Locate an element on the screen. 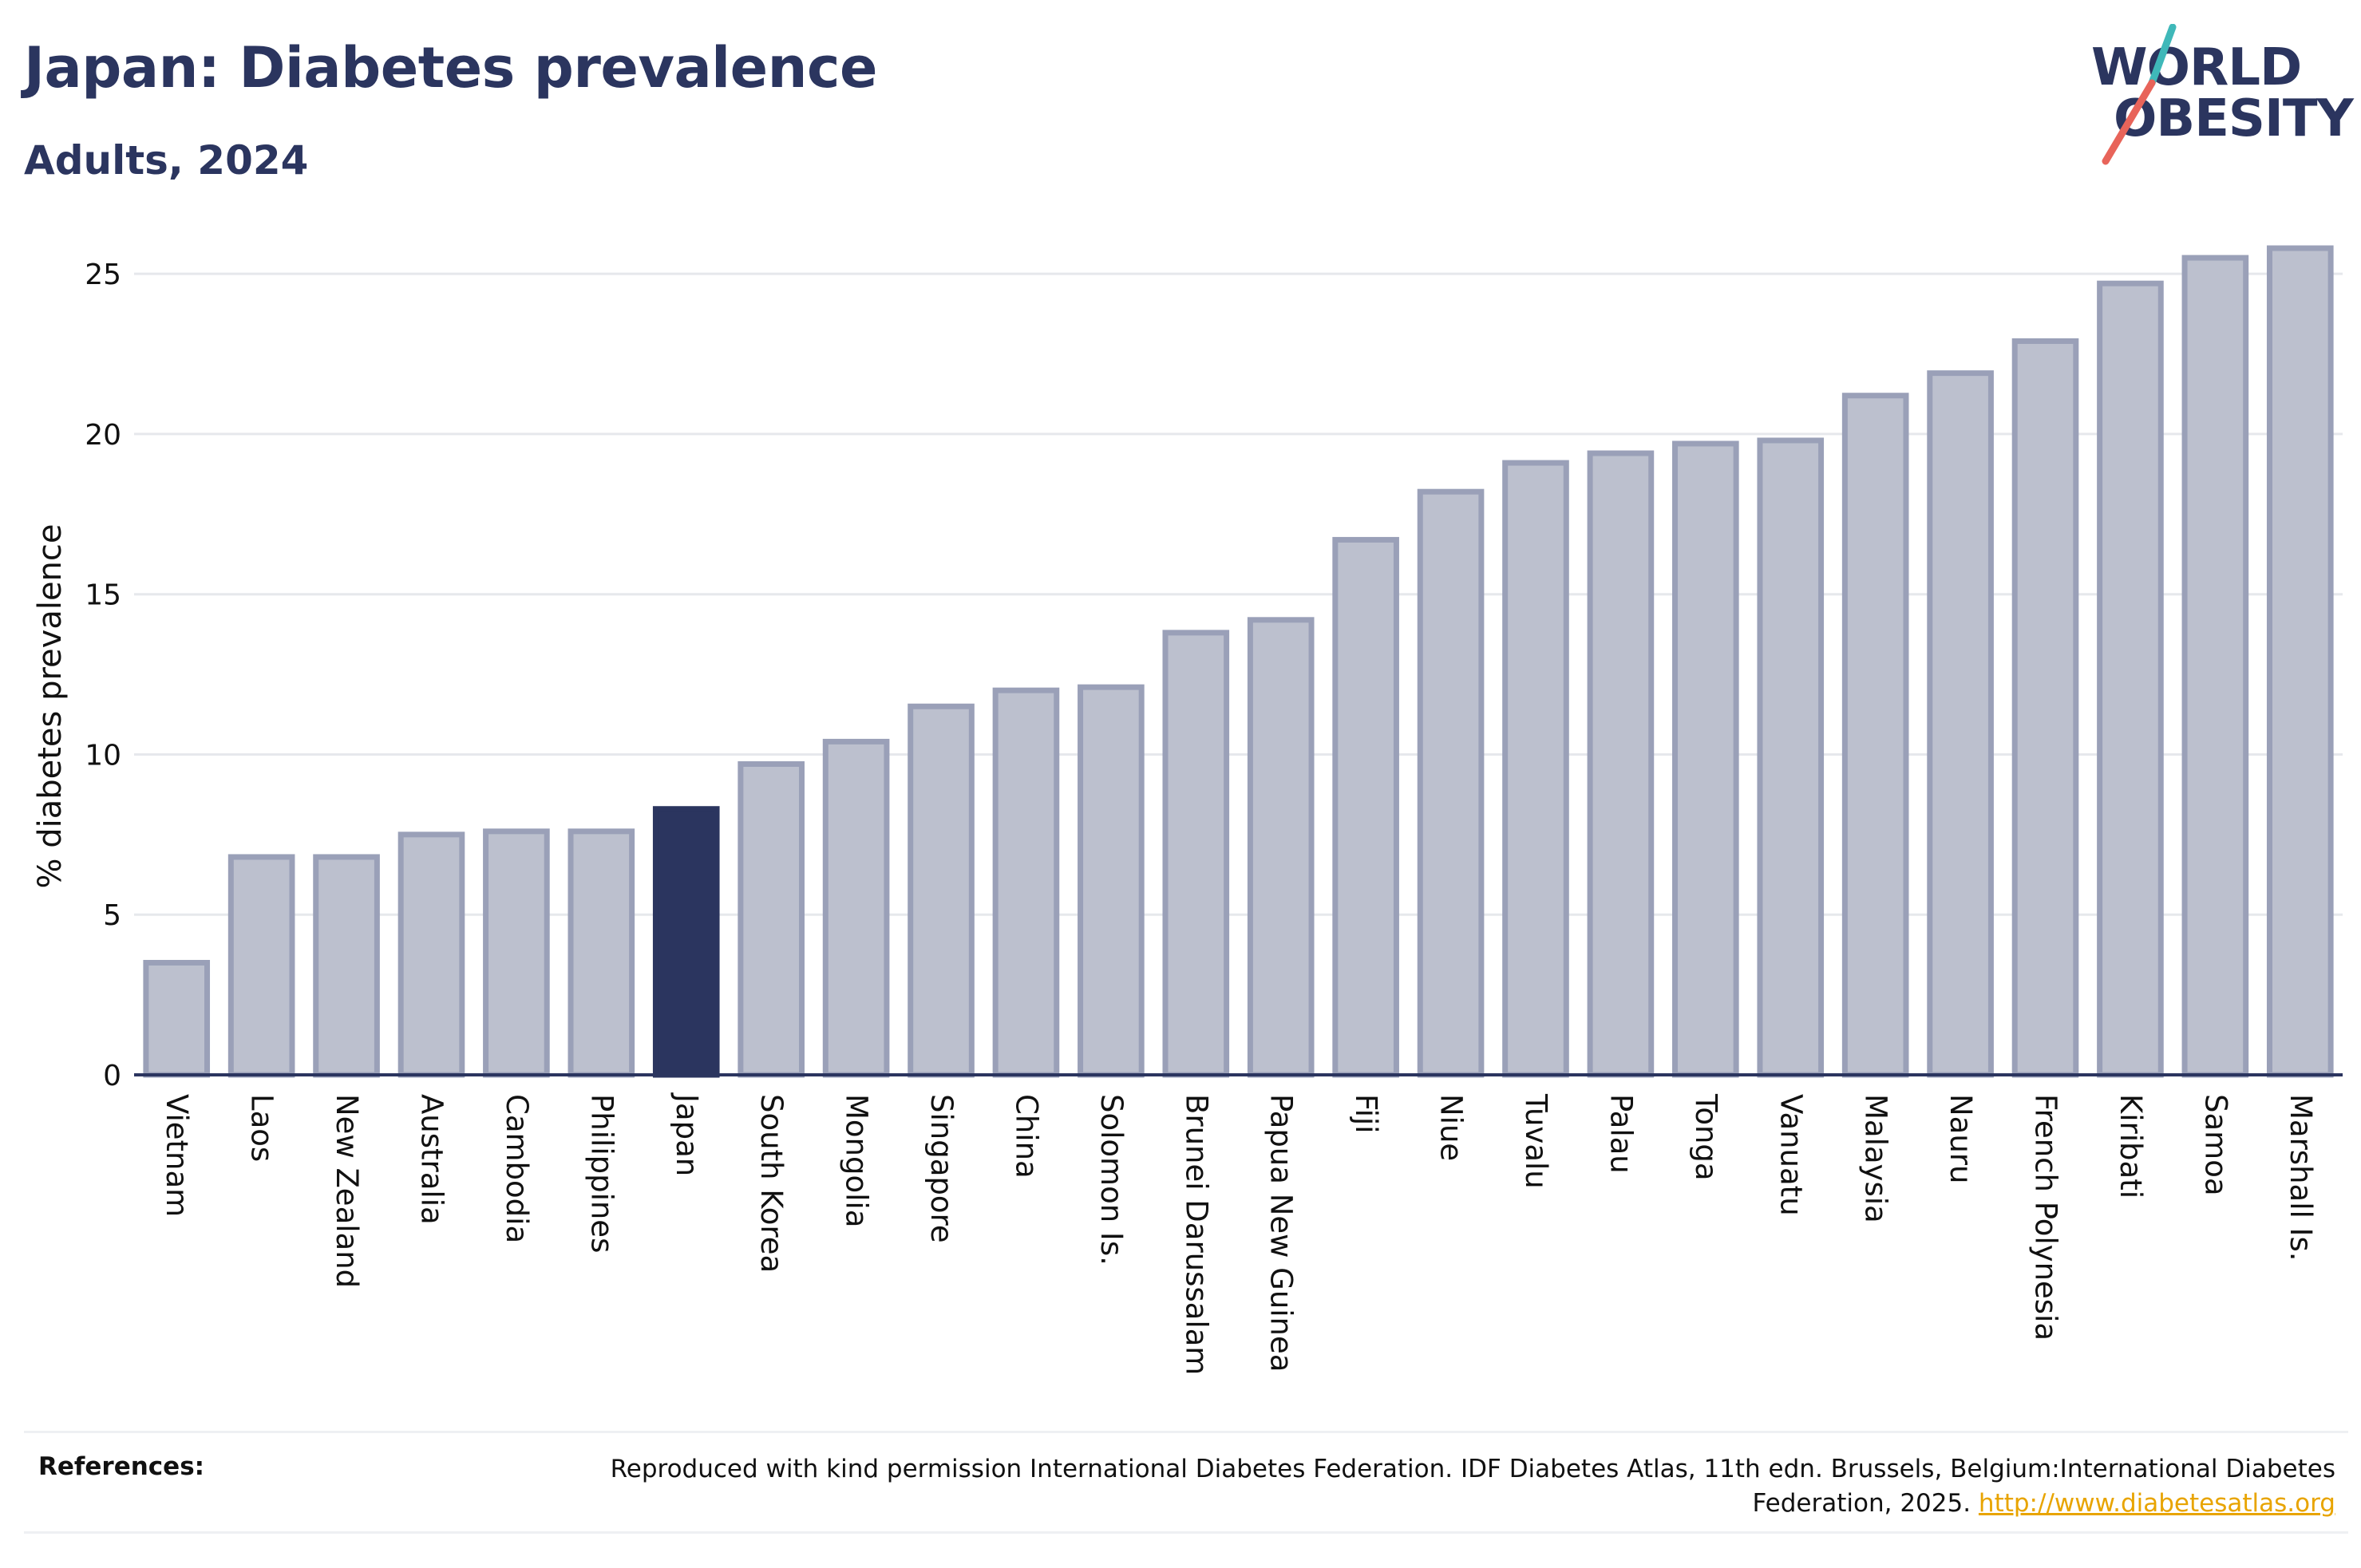 The width and height of the screenshot is (2361, 1568). y-tick-label: 20 is located at coordinates (103, 435).